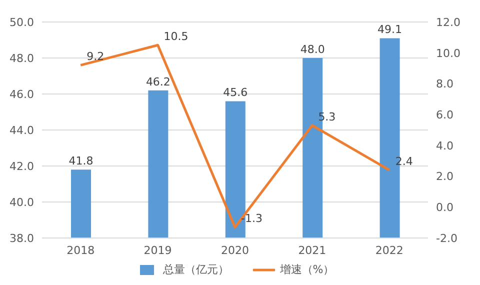 This screenshot has height=285, width=480. Describe the element at coordinates (448, 22) in the screenshot. I see `y2-tick-label: 12.0` at that location.